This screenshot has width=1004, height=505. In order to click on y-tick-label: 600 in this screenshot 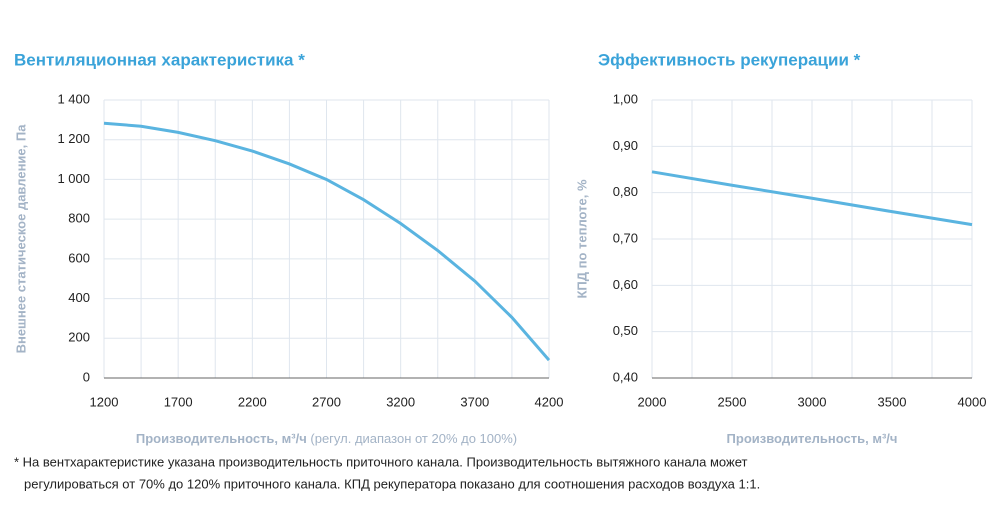, I will do `click(79, 257)`.